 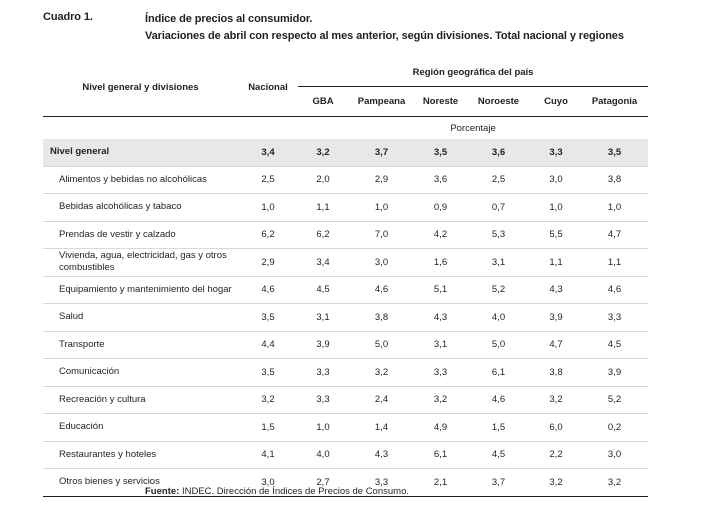 What do you see at coordinates (498, 101) in the screenshot?
I see `header-region-noroeste: Noroeste` at bounding box center [498, 101].